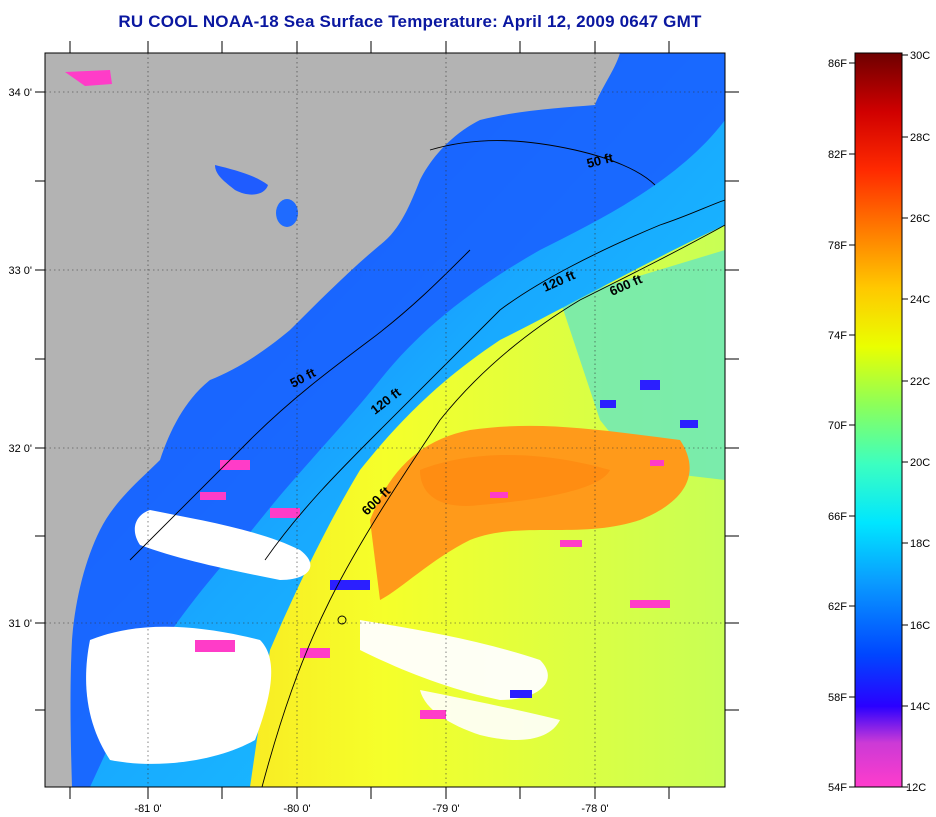 The image size is (936, 817). I want to click on cb-c-label: 18C, so click(920, 544).